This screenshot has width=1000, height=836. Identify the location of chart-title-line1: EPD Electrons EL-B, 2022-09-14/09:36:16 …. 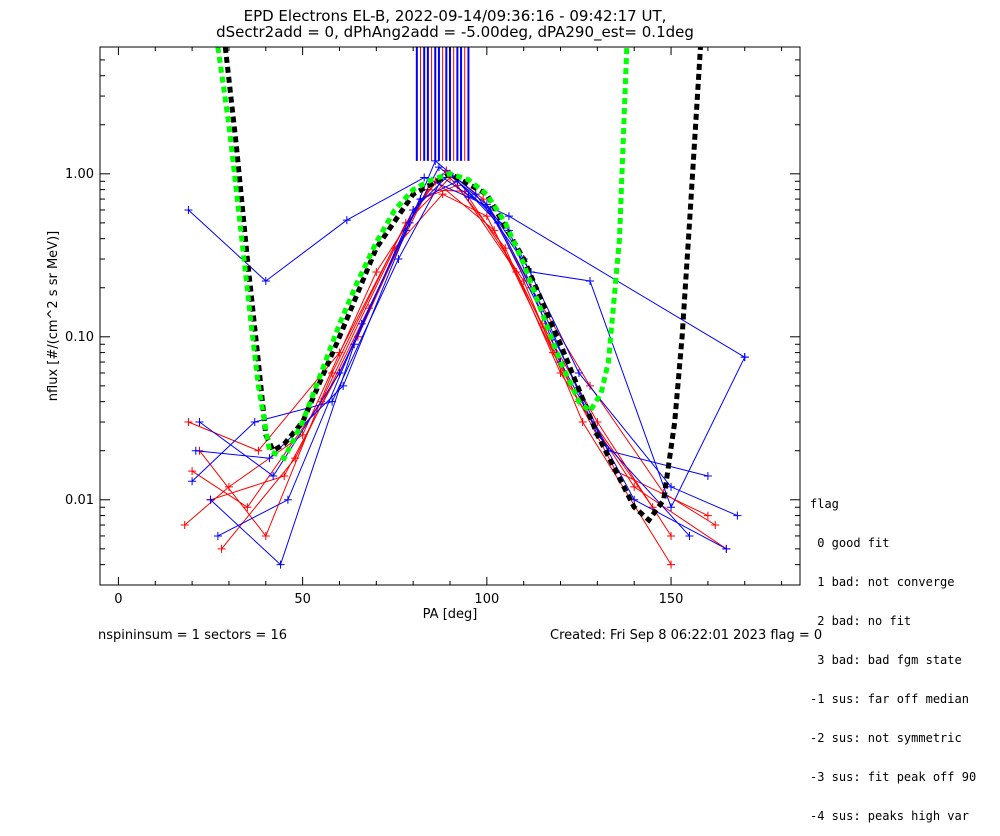
(455, 16).